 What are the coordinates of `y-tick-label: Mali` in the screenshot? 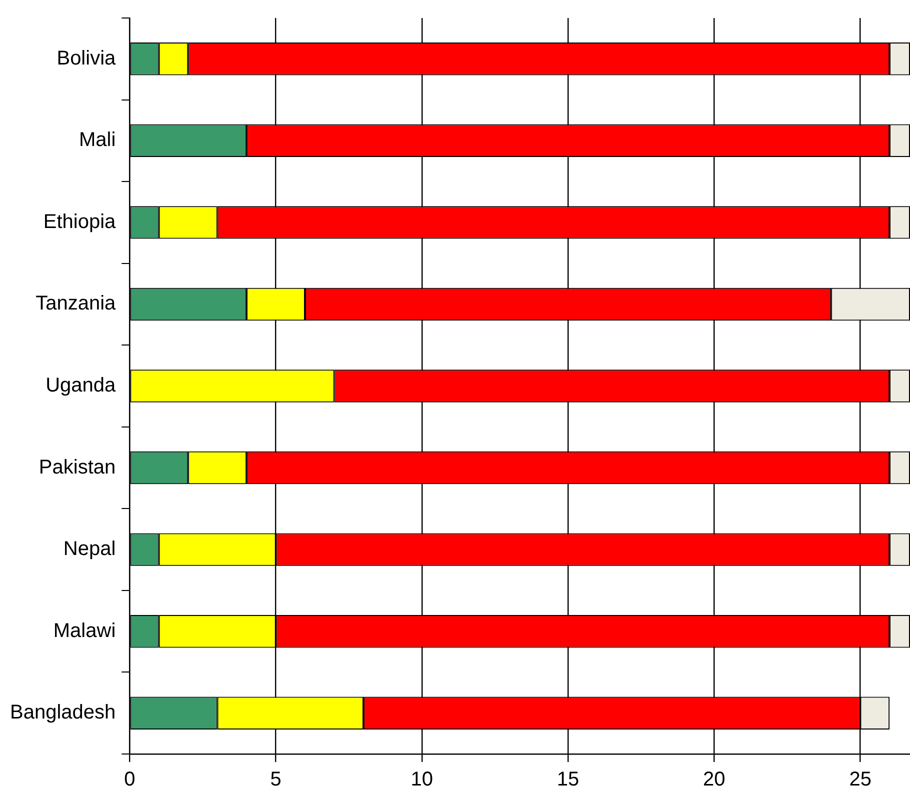 It's located at (97, 140).